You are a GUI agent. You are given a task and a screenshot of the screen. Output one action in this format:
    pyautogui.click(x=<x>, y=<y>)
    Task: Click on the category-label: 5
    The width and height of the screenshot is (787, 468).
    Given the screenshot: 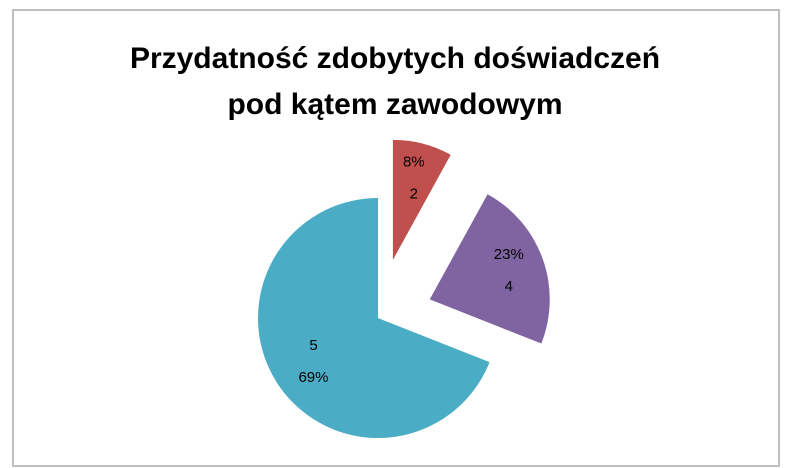 What is the action you would take?
    pyautogui.click(x=313, y=345)
    